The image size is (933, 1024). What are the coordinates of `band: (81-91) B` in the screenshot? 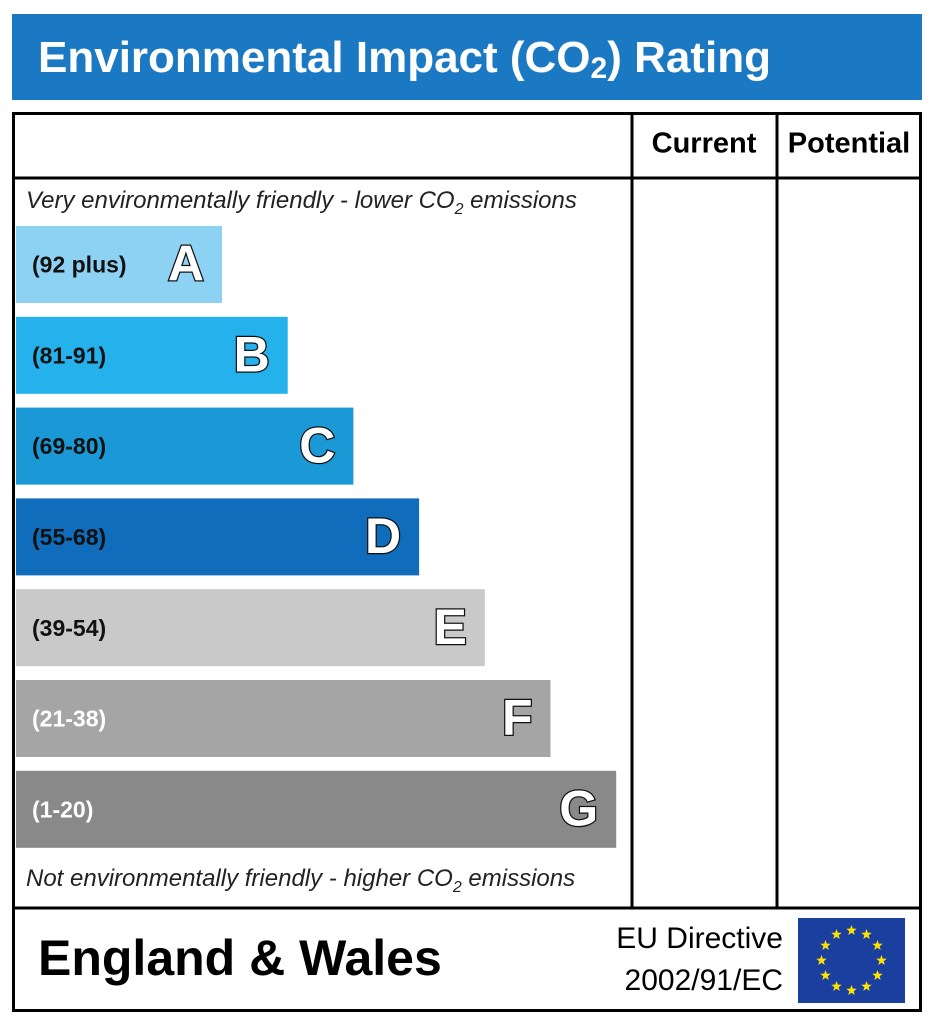 It's located at (152, 355).